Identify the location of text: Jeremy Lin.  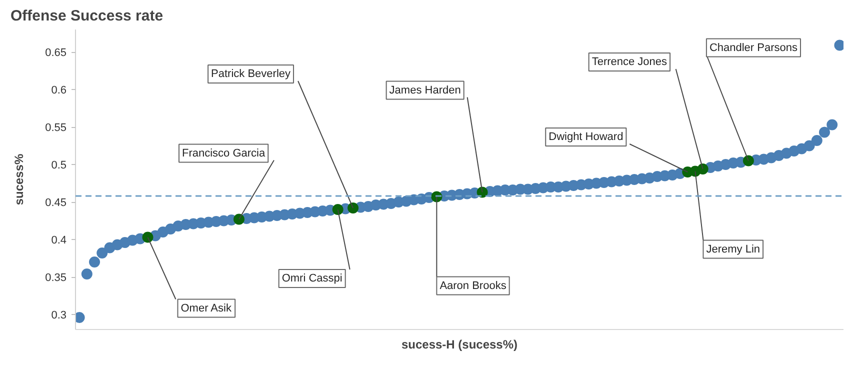
(733, 249).